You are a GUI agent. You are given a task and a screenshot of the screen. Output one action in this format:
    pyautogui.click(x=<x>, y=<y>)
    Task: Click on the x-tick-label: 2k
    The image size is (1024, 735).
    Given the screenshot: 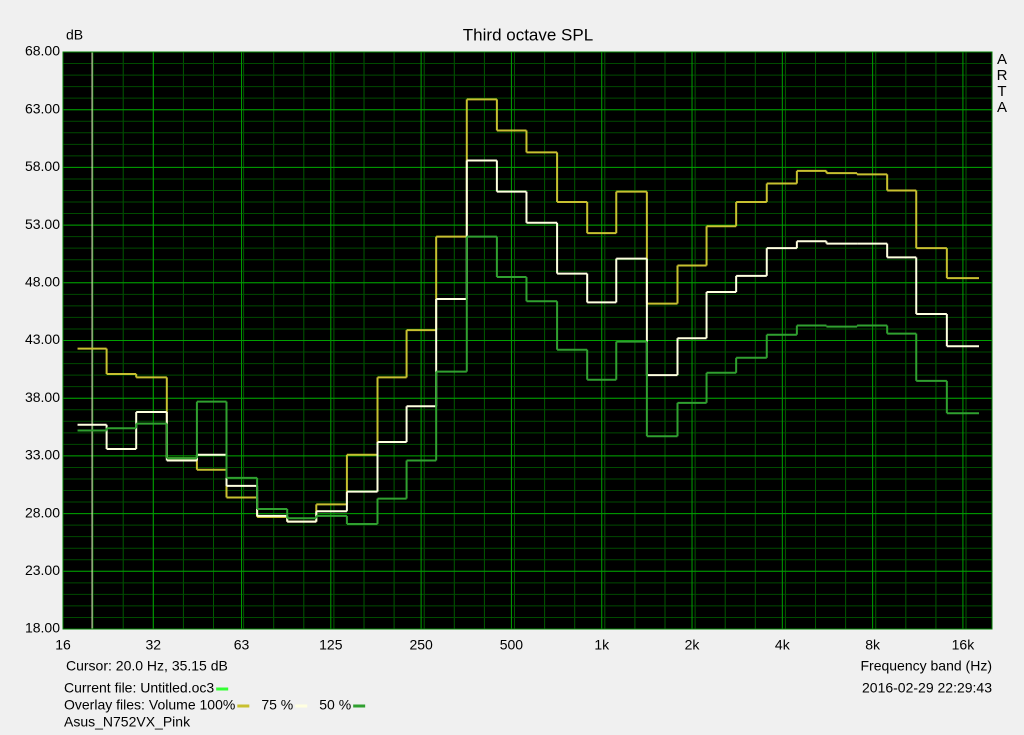 What is the action you would take?
    pyautogui.click(x=693, y=645)
    